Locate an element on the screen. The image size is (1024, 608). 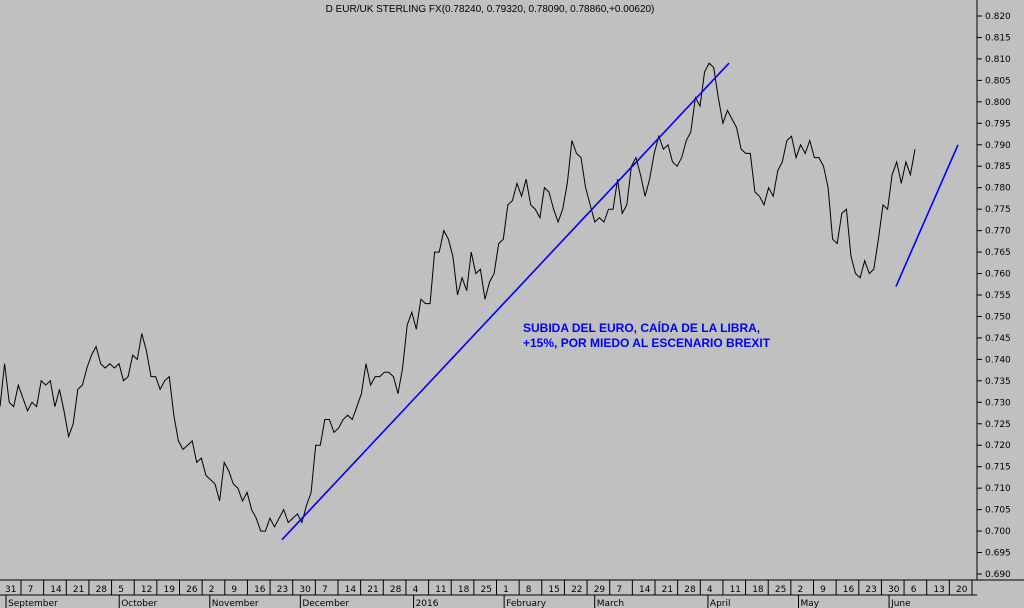
y-tick-label: 0.700 is located at coordinates (998, 532).